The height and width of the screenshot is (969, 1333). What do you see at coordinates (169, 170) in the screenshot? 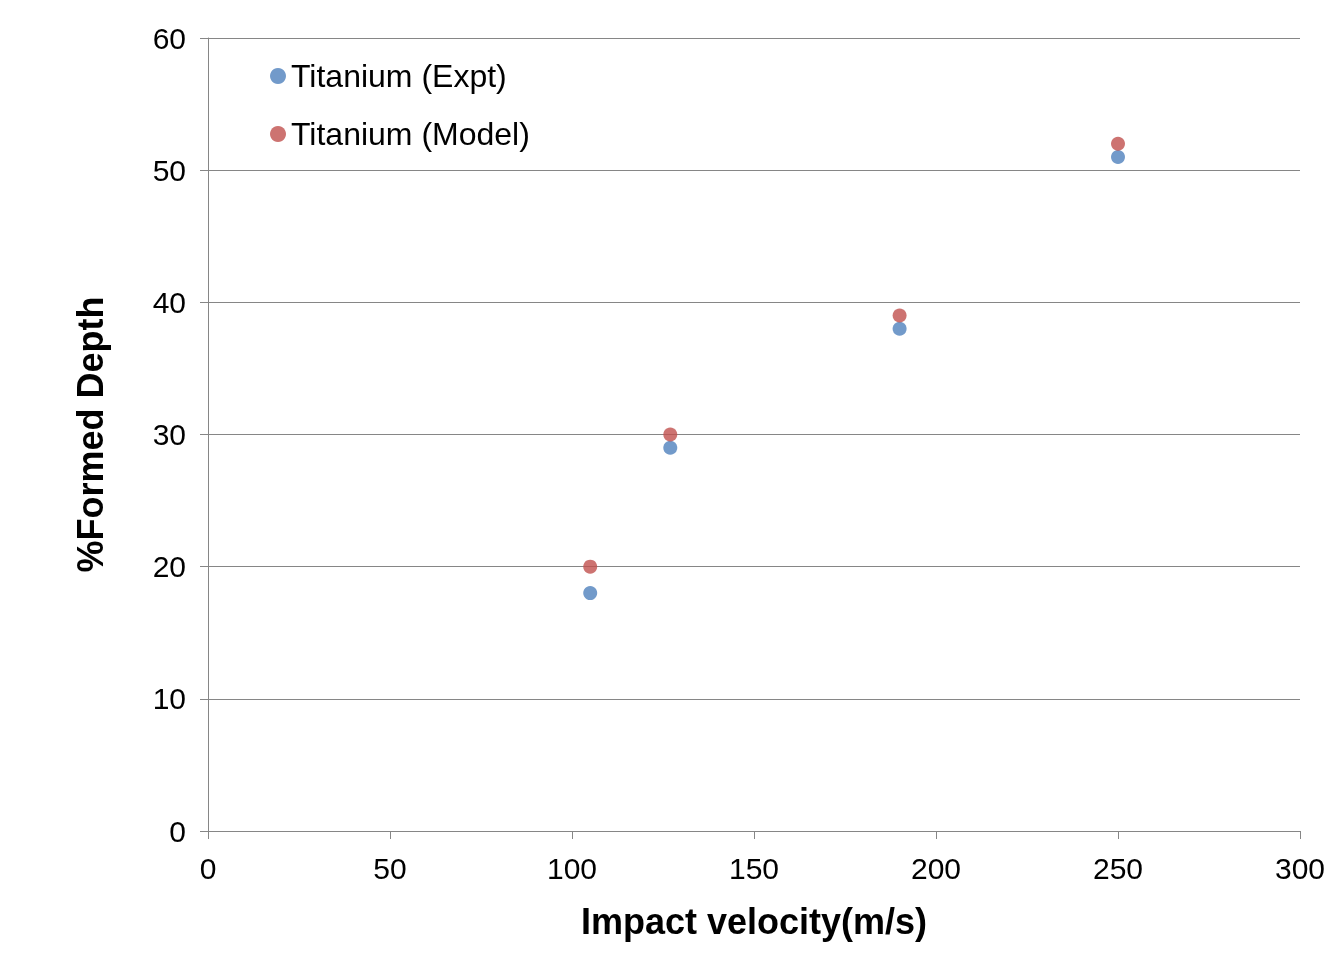
I see `y-tick-label: 50` at bounding box center [169, 170].